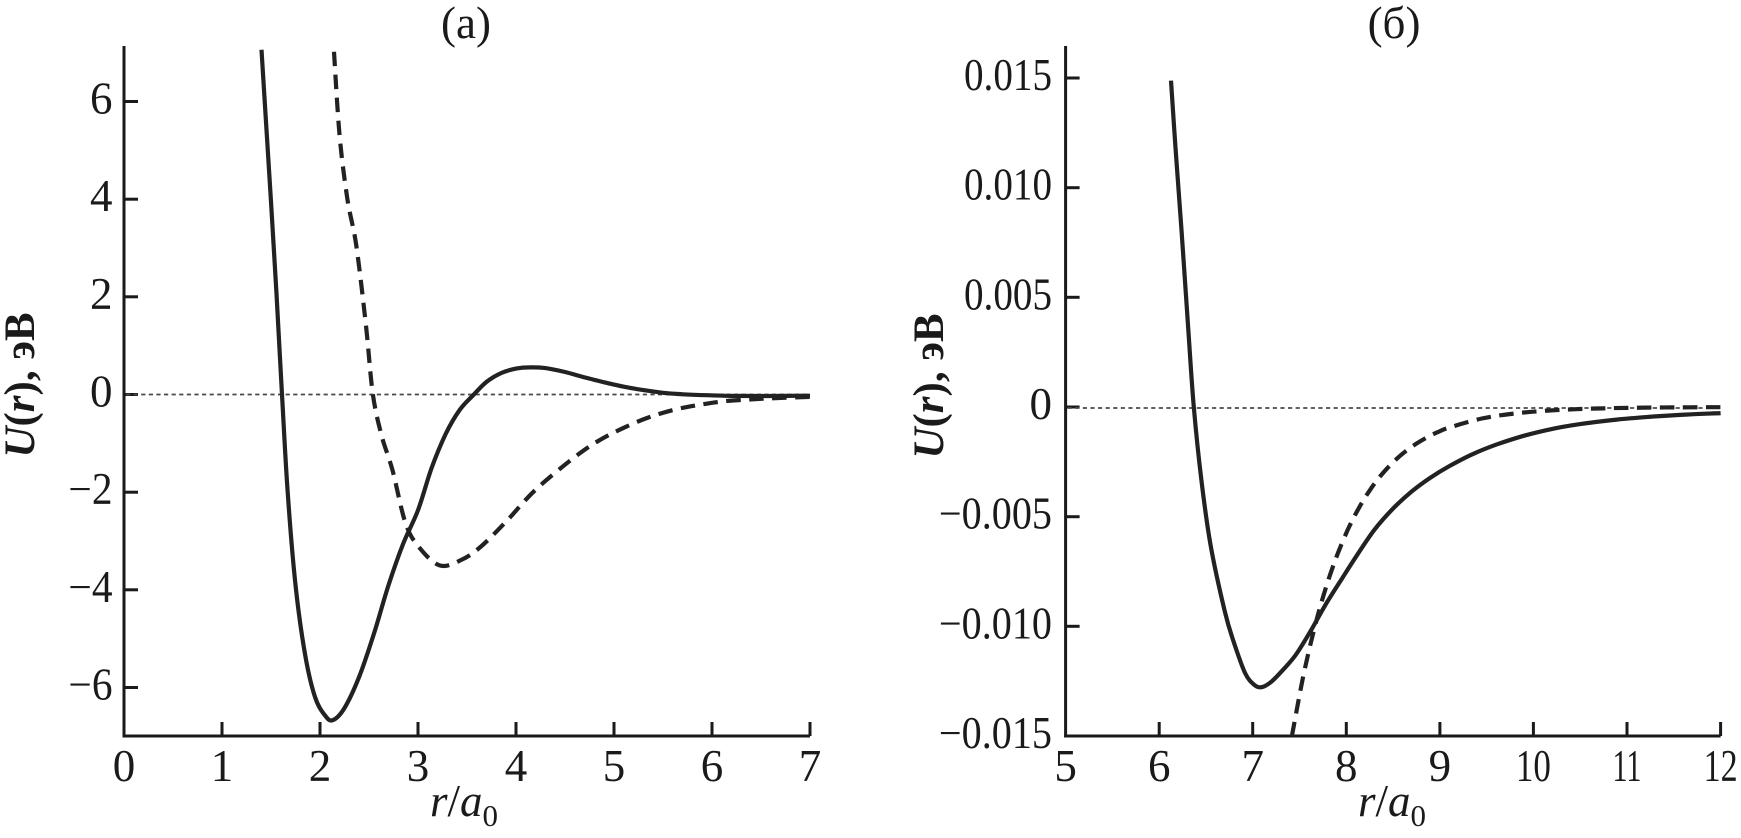 This screenshot has height=838, width=1741. I want to click on svg-text: 12, so click(1721, 766).